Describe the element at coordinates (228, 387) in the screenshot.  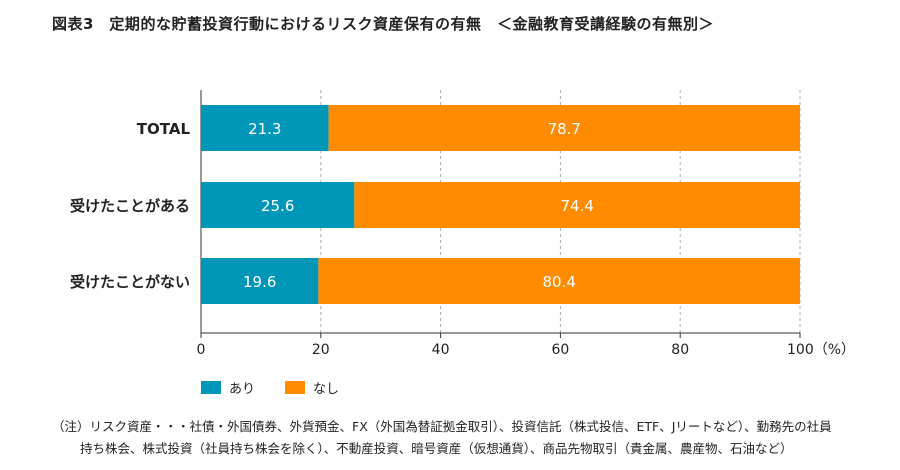
I see `legend-item-ari: あり` at that location.